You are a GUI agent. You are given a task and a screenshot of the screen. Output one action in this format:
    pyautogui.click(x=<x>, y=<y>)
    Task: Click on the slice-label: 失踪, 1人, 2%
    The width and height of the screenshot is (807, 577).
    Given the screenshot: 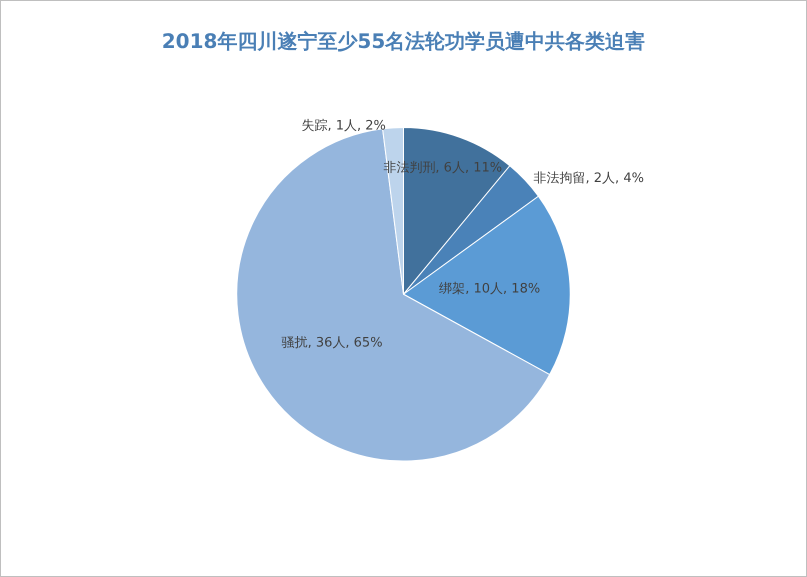 What is the action you would take?
    pyautogui.click(x=343, y=126)
    